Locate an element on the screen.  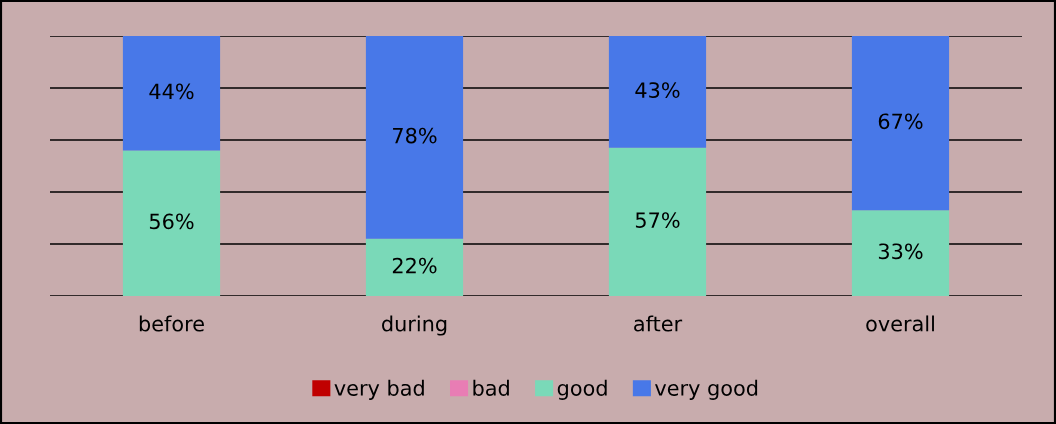
data-label: 22% is located at coordinates (414, 265).